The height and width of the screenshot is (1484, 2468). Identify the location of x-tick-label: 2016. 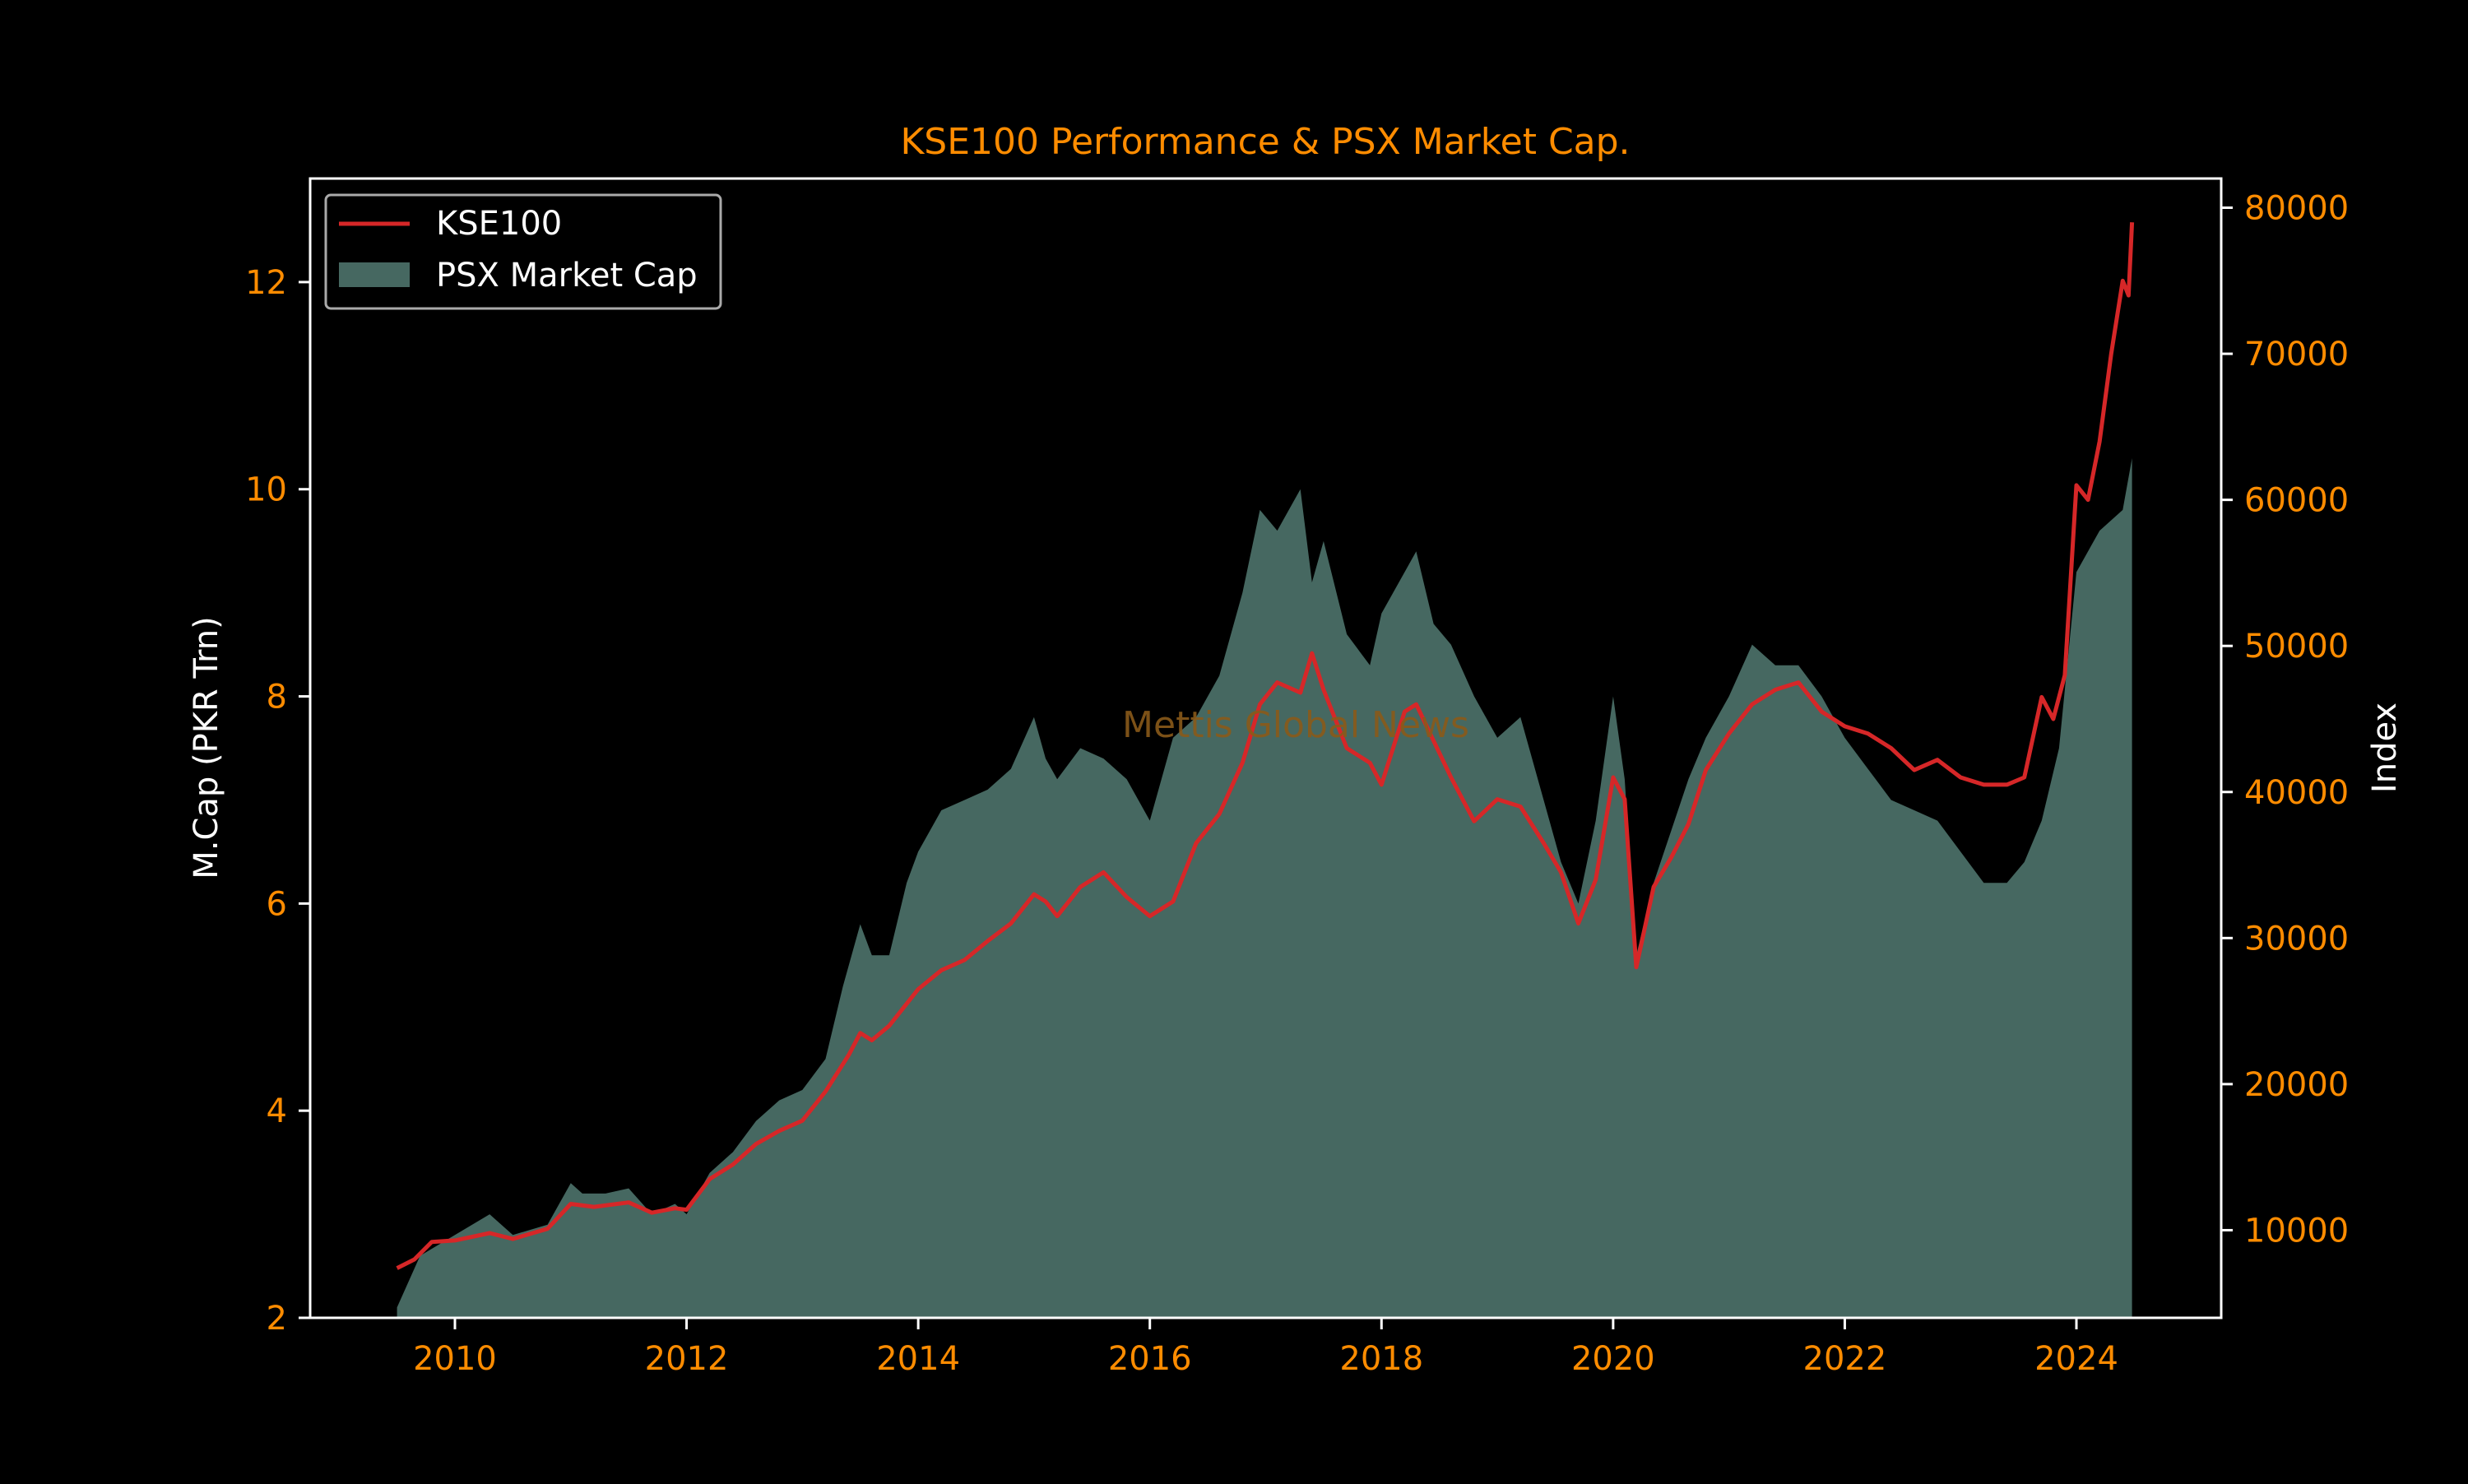
(1150, 1359).